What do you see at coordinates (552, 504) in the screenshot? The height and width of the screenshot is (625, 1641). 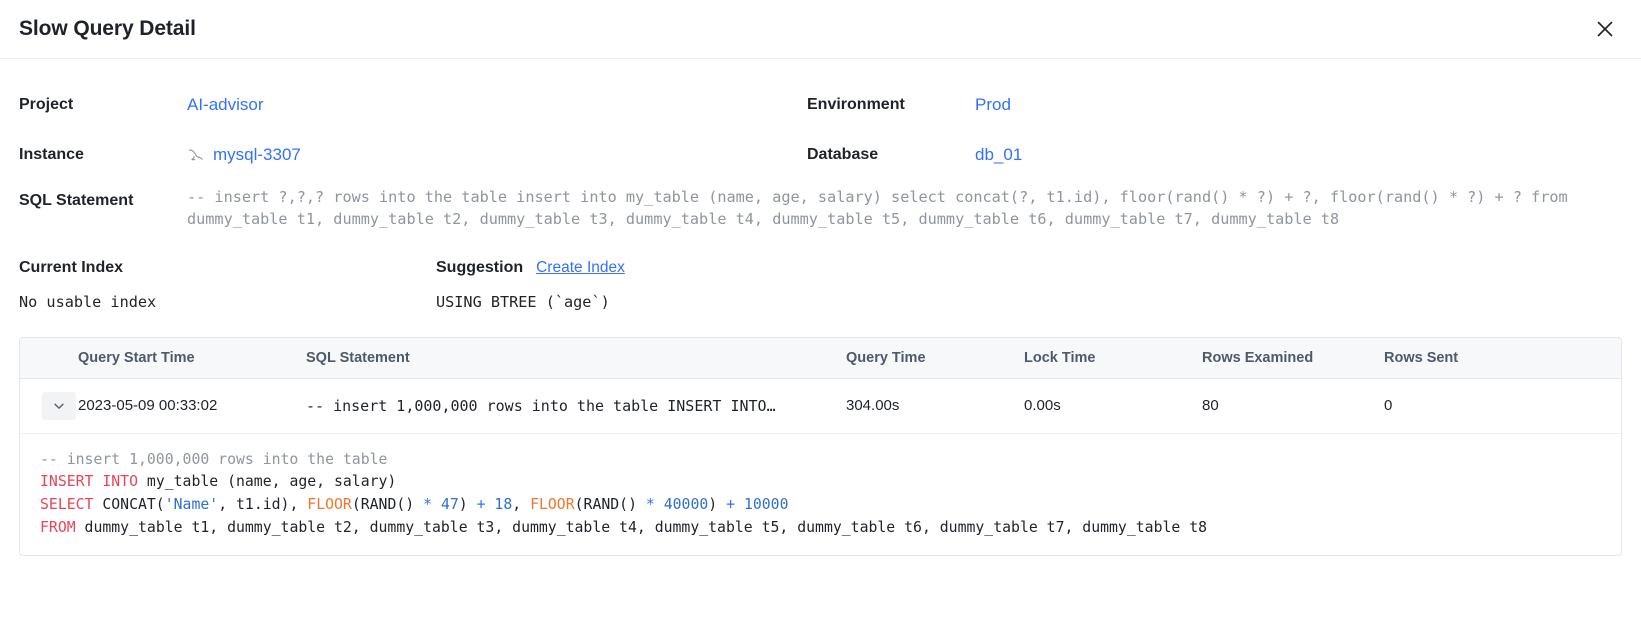 I see `code-function-floor-2: FLOOR` at bounding box center [552, 504].